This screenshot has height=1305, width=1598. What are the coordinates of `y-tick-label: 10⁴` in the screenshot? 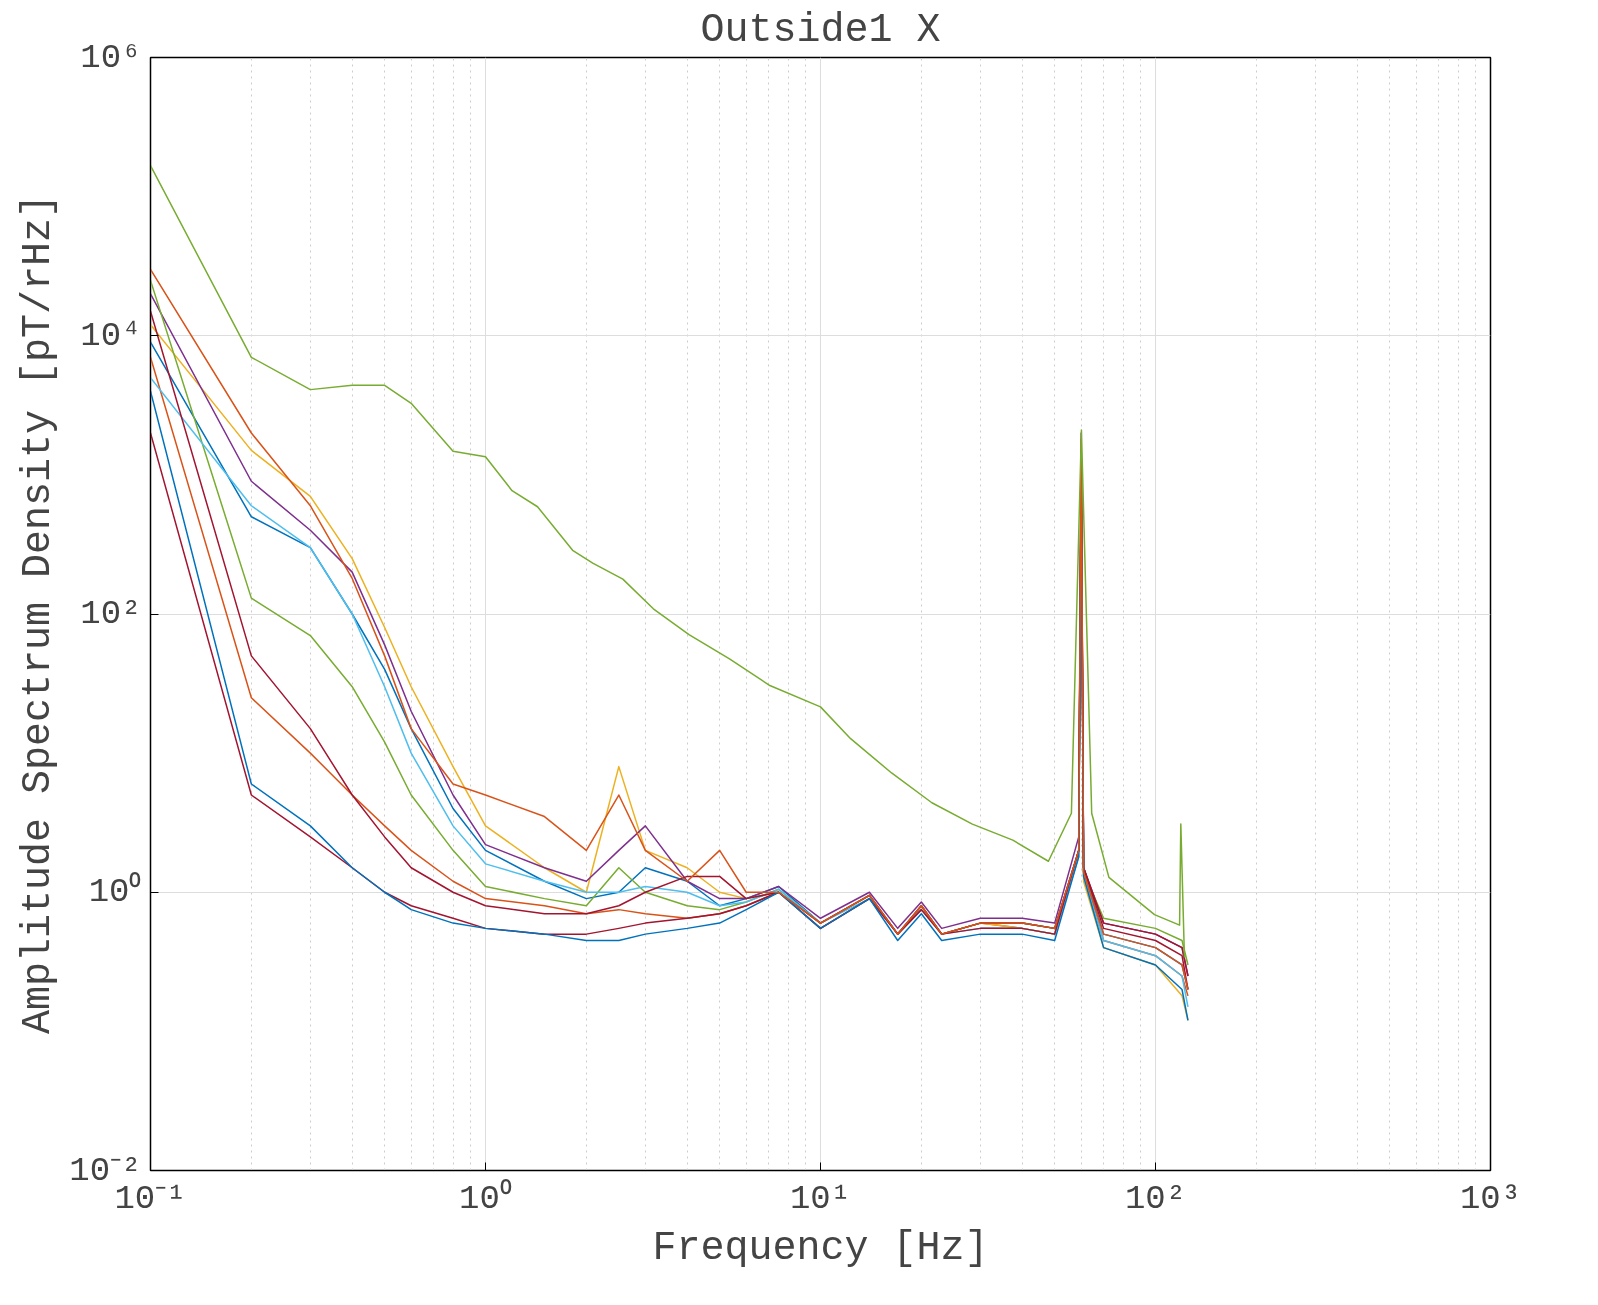 It's located at (111, 335).